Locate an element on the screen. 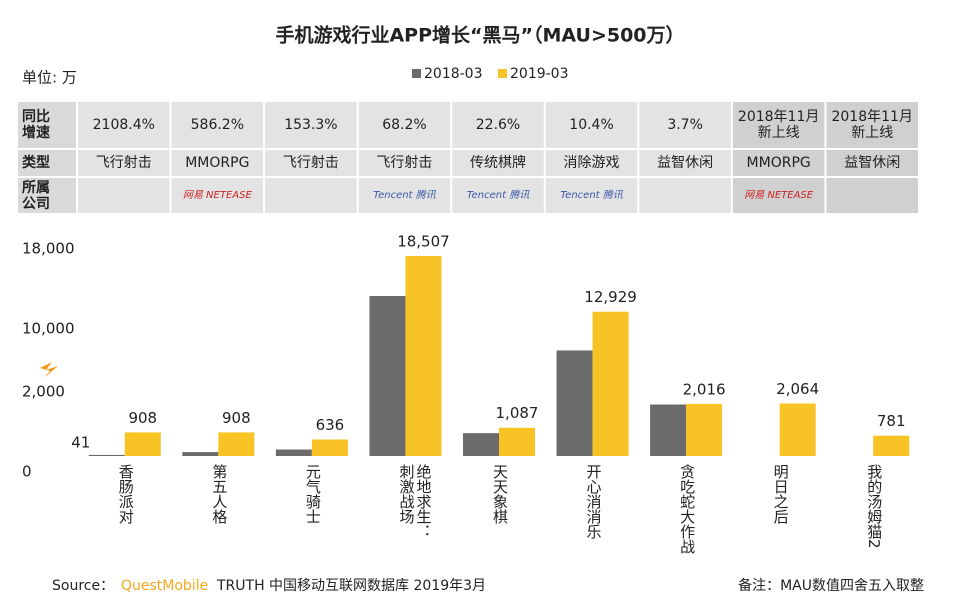 This screenshot has height=614, width=960. table-cell: 153.3% is located at coordinates (311, 125).